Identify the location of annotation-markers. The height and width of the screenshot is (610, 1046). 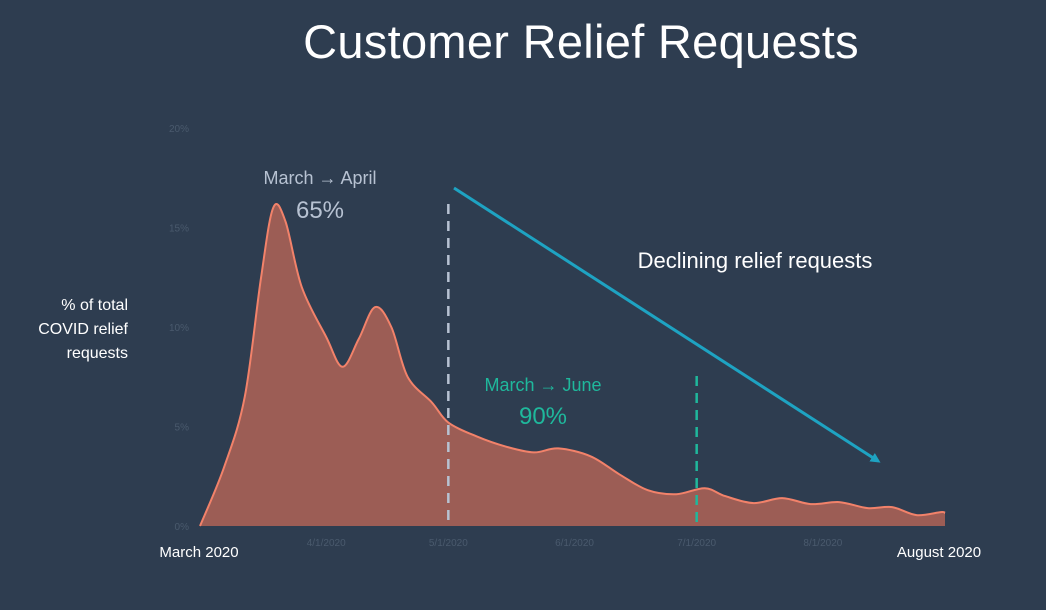
(572, 365).